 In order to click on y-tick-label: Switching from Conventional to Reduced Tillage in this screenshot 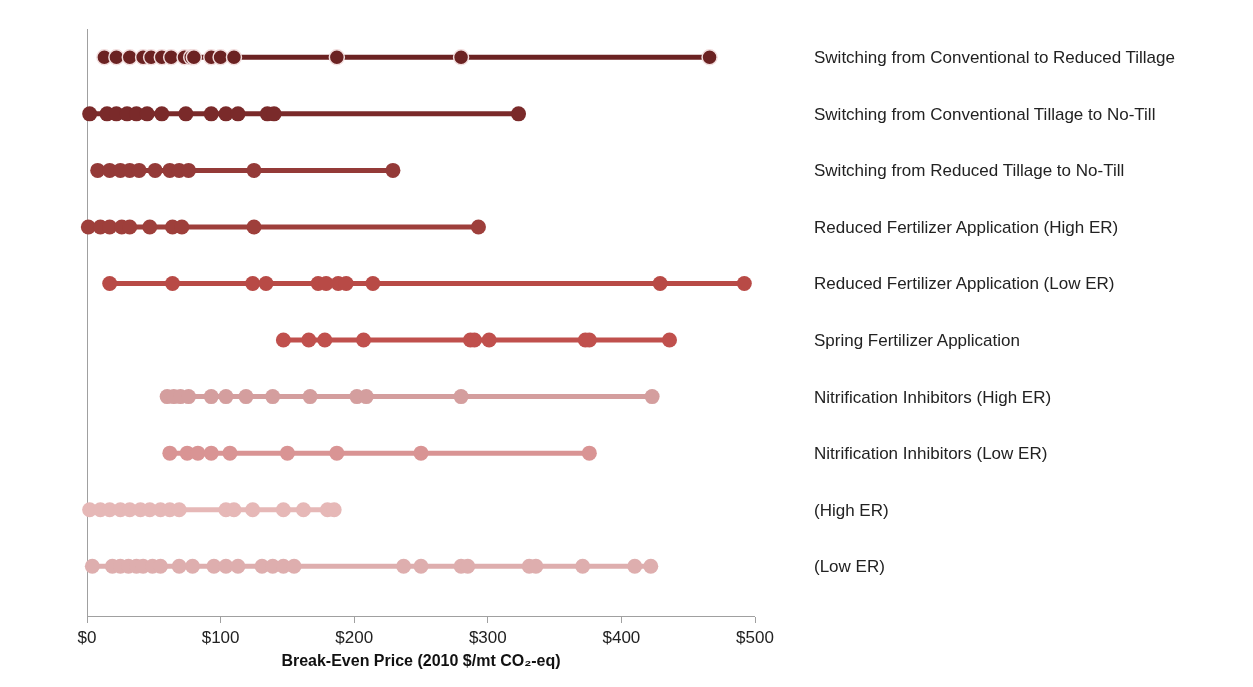, I will do `click(994, 58)`.